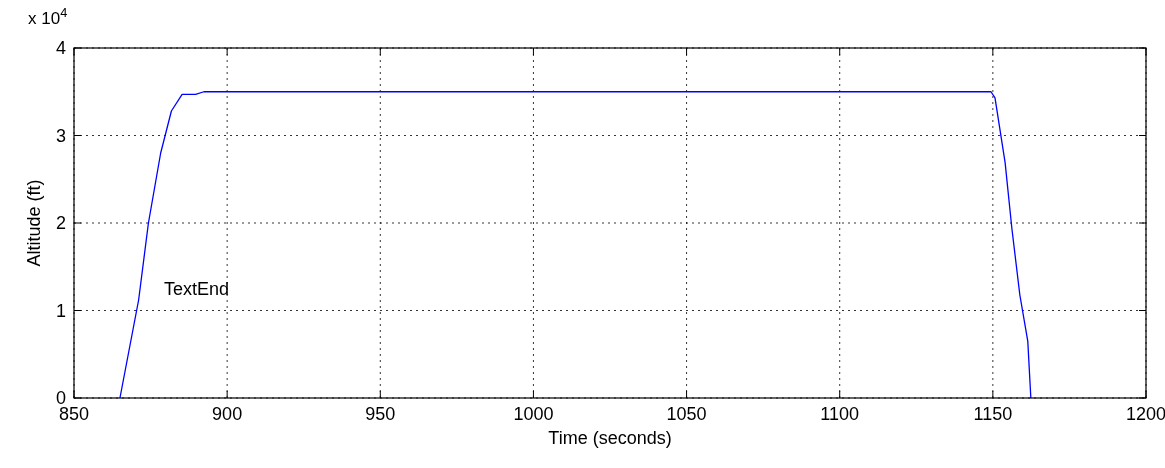 This screenshot has width=1165, height=468. I want to click on x-tick-label: 1150, so click(993, 414).